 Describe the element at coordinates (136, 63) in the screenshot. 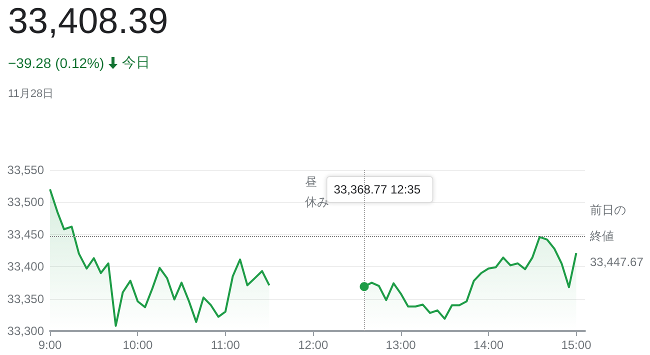

I see `text: 今日` at that location.